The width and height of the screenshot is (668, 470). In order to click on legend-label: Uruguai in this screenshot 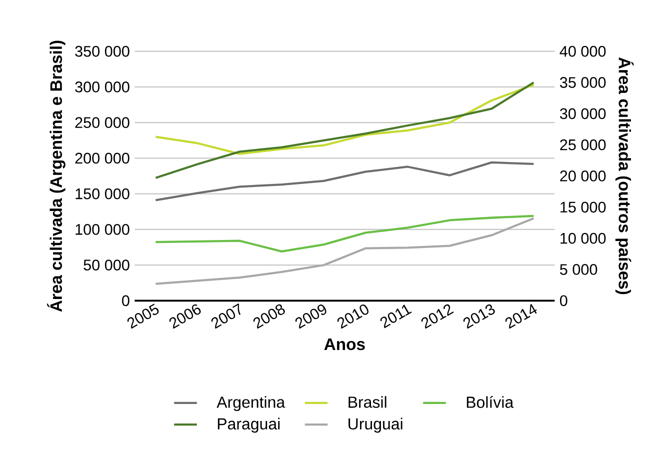, I will do `click(375, 425)`.